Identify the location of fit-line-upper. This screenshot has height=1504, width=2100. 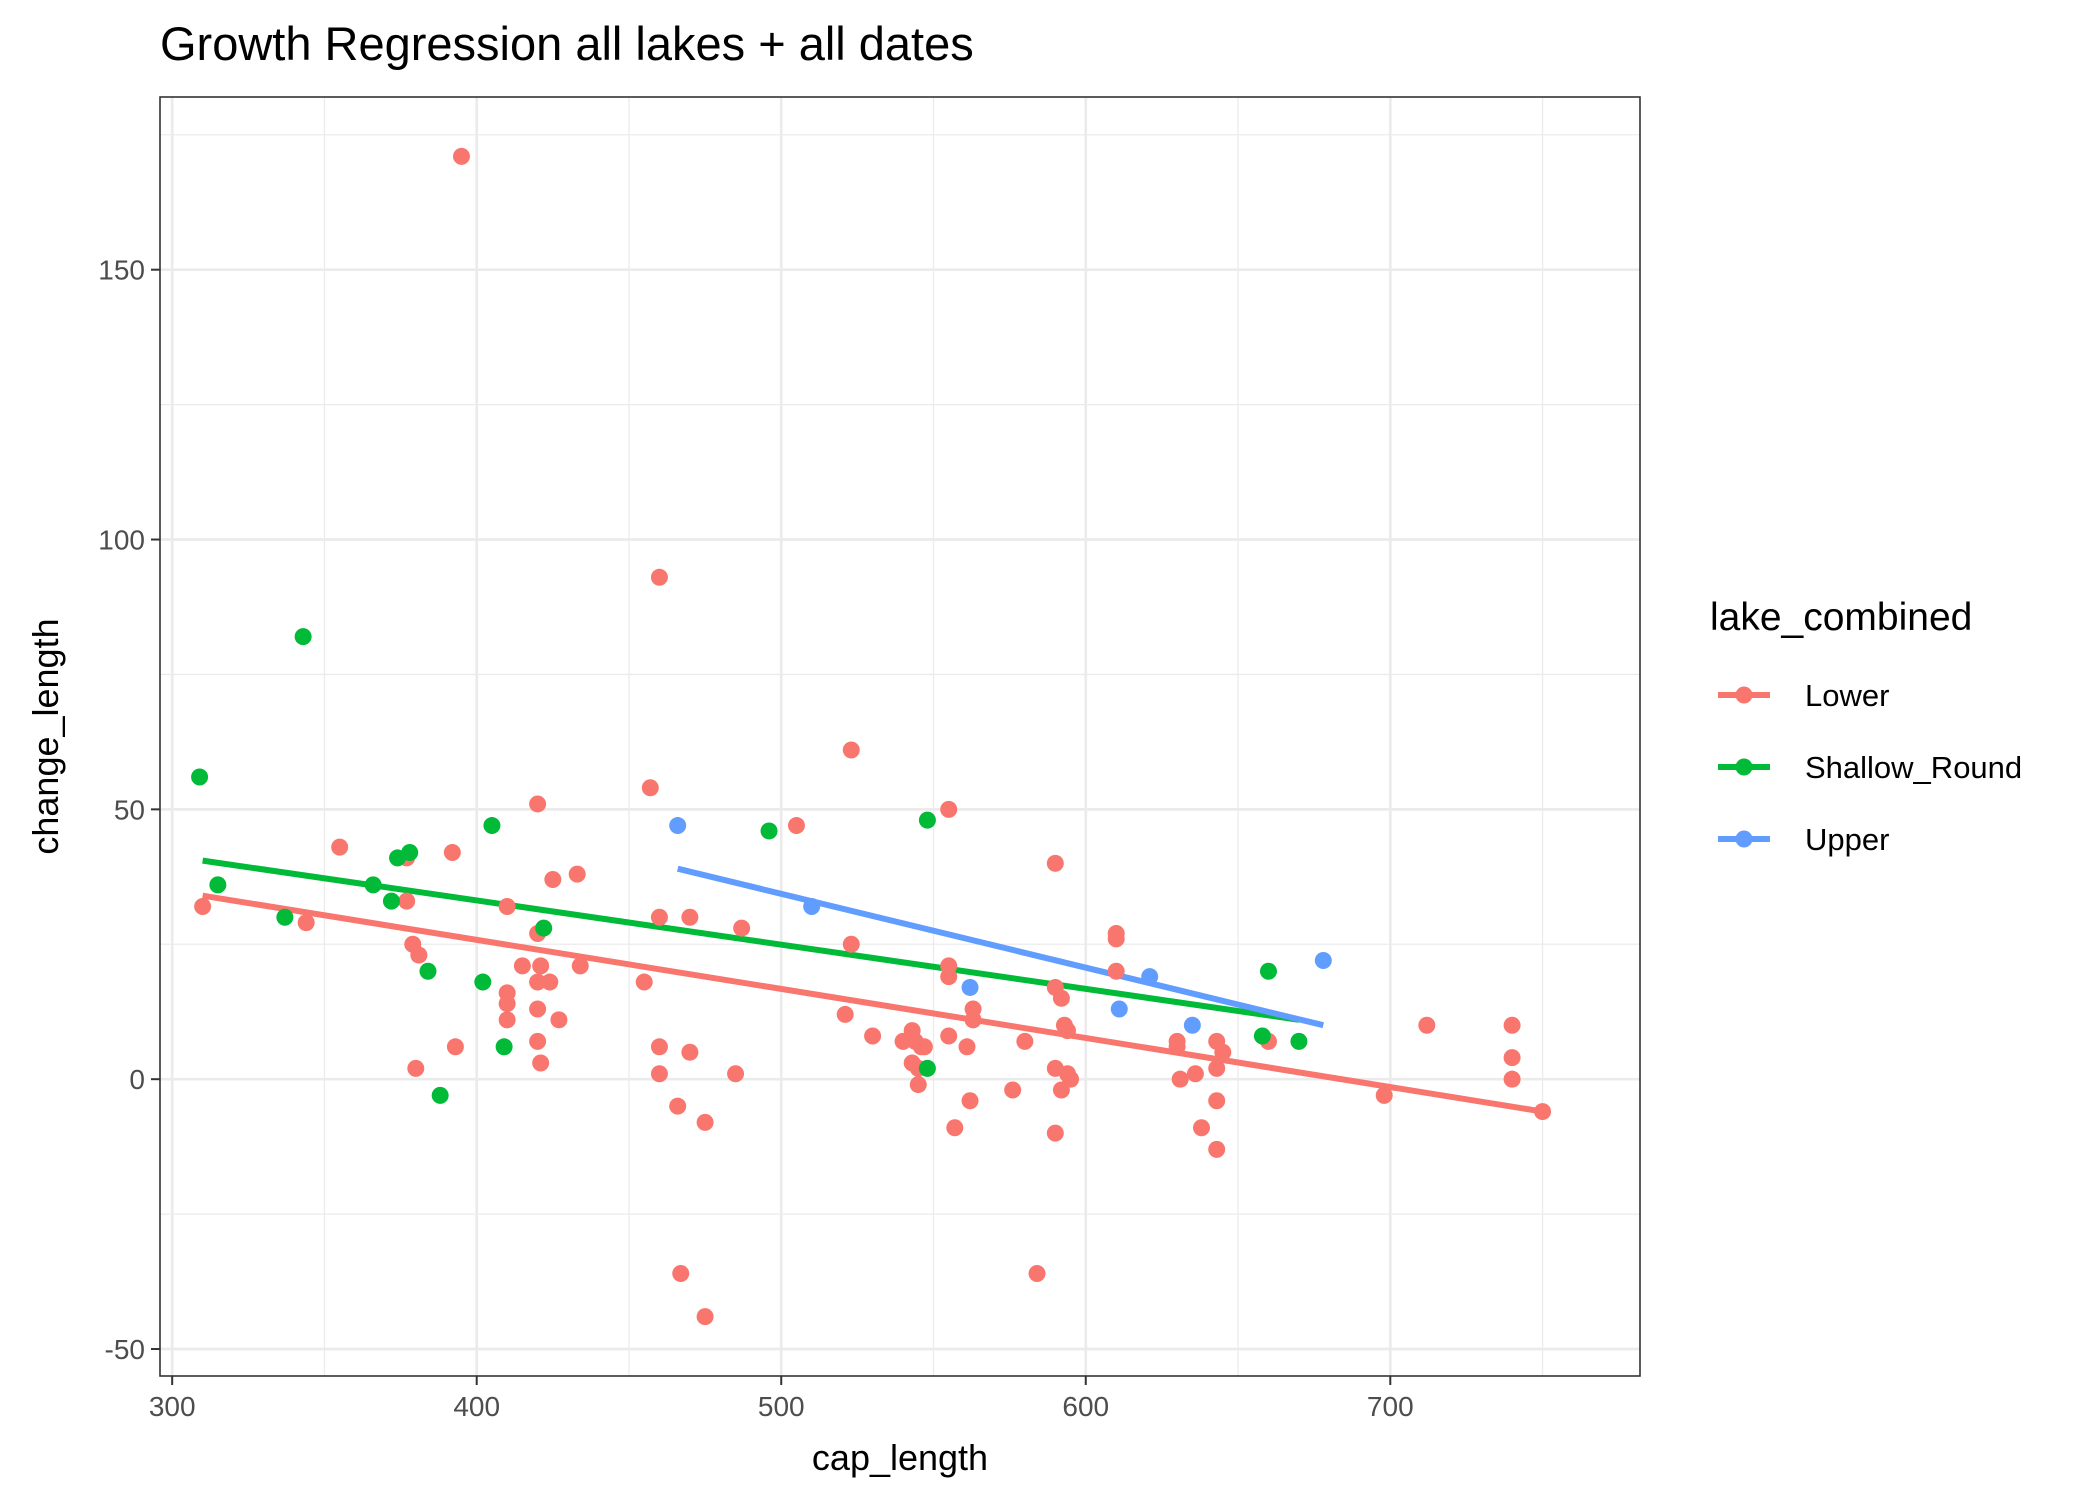
(1000, 947).